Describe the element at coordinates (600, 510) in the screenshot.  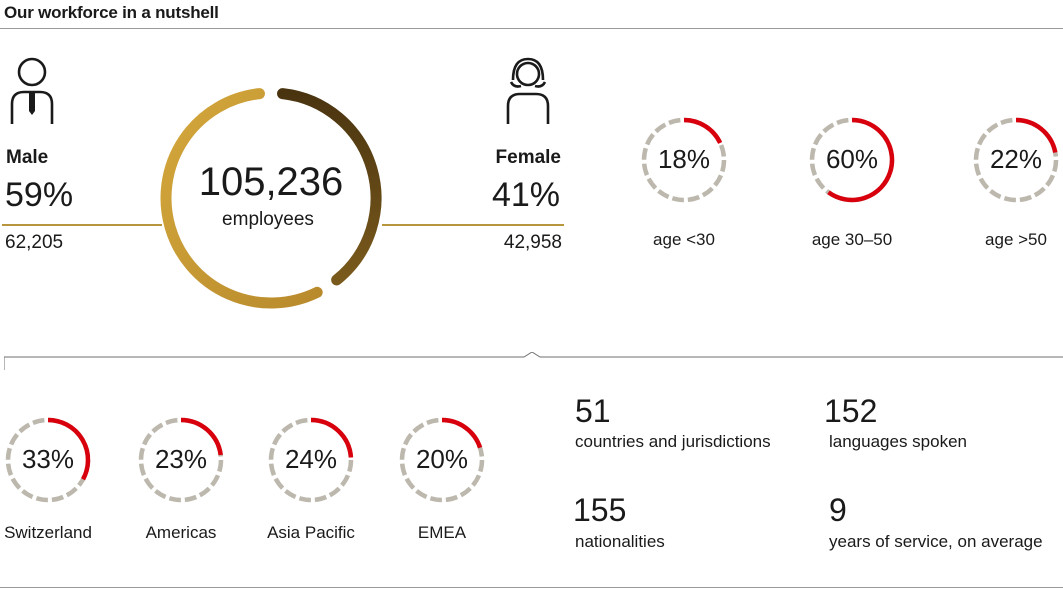
I see `stat-nationalities-number: 155` at that location.